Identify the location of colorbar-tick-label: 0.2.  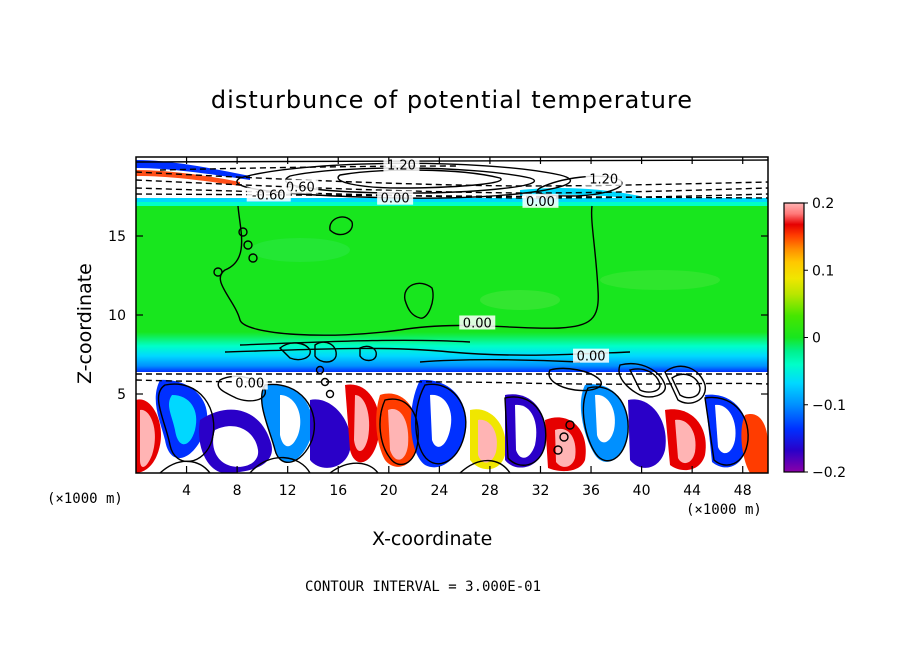
(823, 204).